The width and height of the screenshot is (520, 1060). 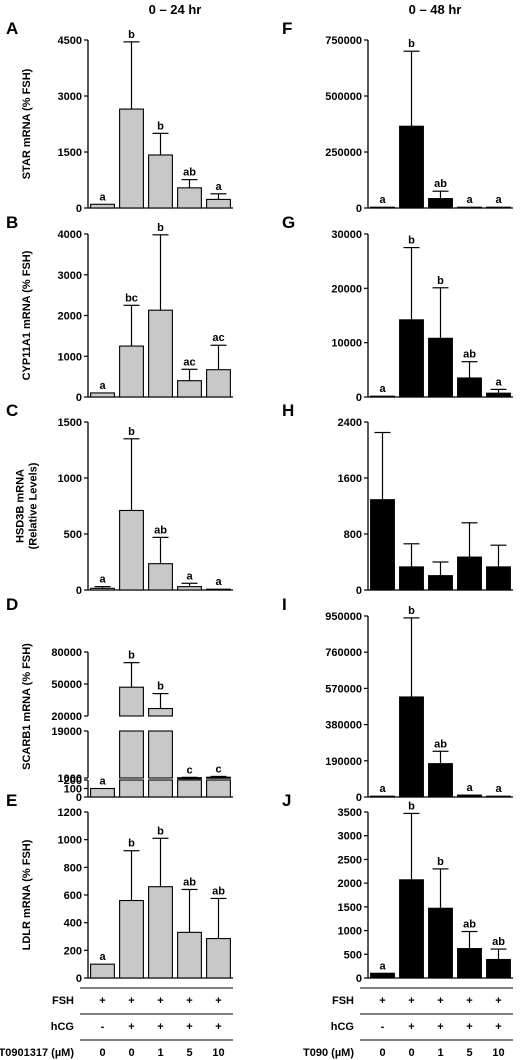 I want to click on y-tick-label: 600, so click(x=73, y=896).